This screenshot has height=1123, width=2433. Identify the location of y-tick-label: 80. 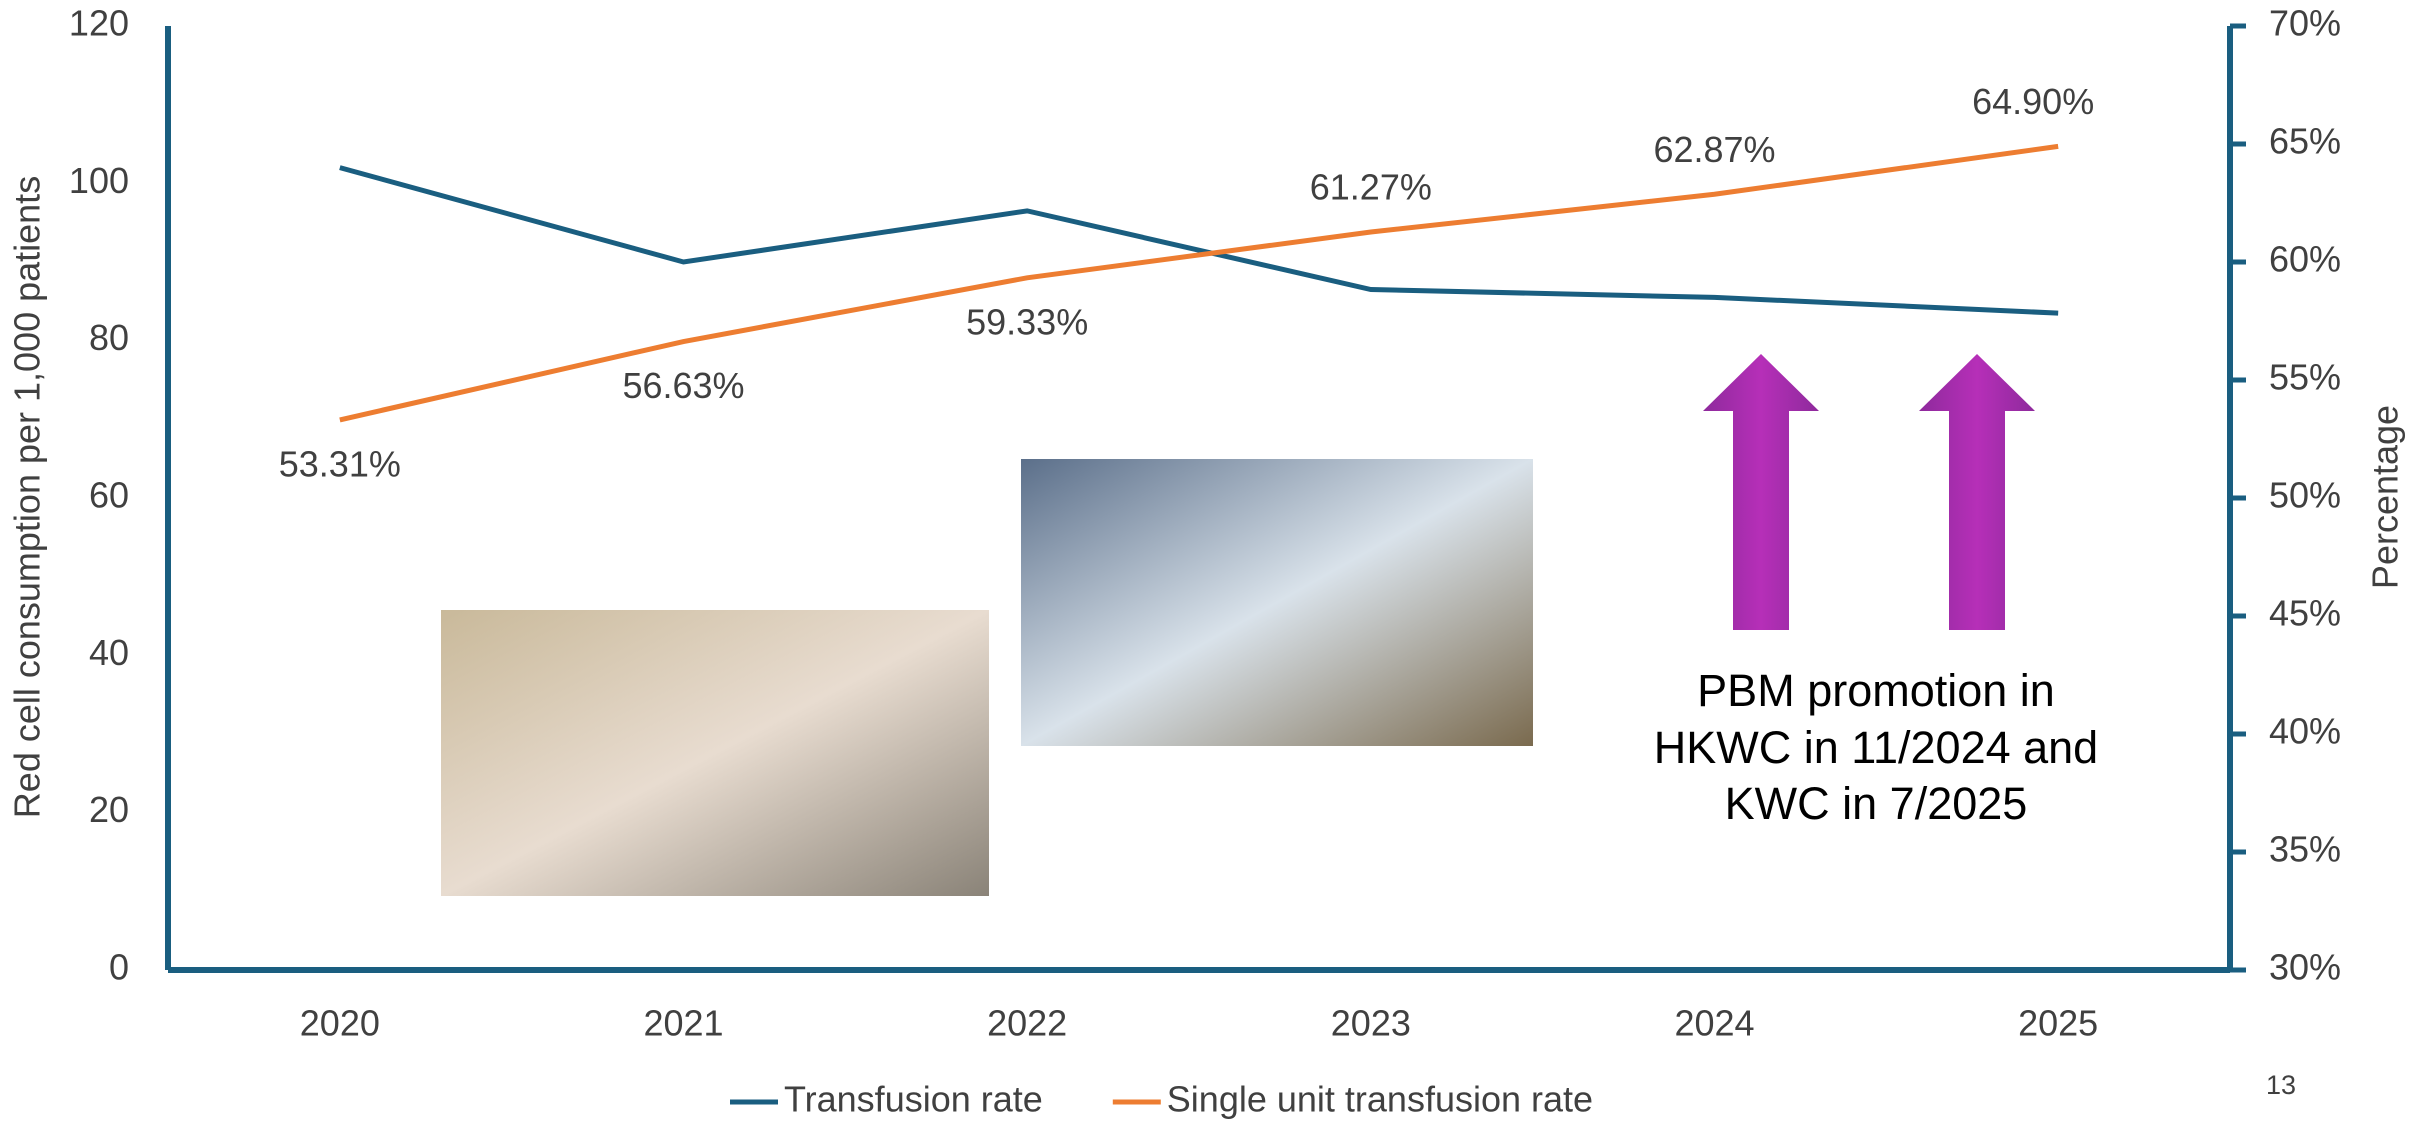
(109, 337).